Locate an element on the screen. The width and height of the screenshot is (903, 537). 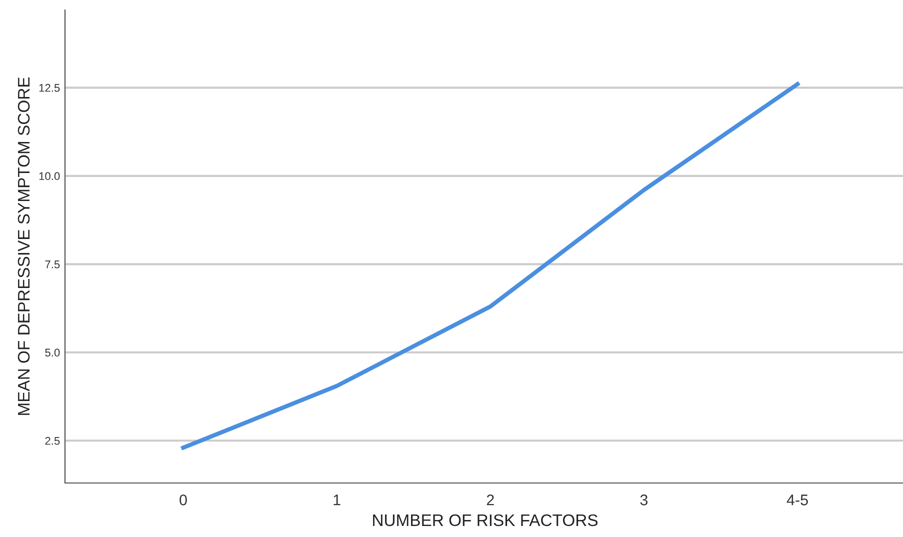
x-tick-label: 4-5 is located at coordinates (797, 500).